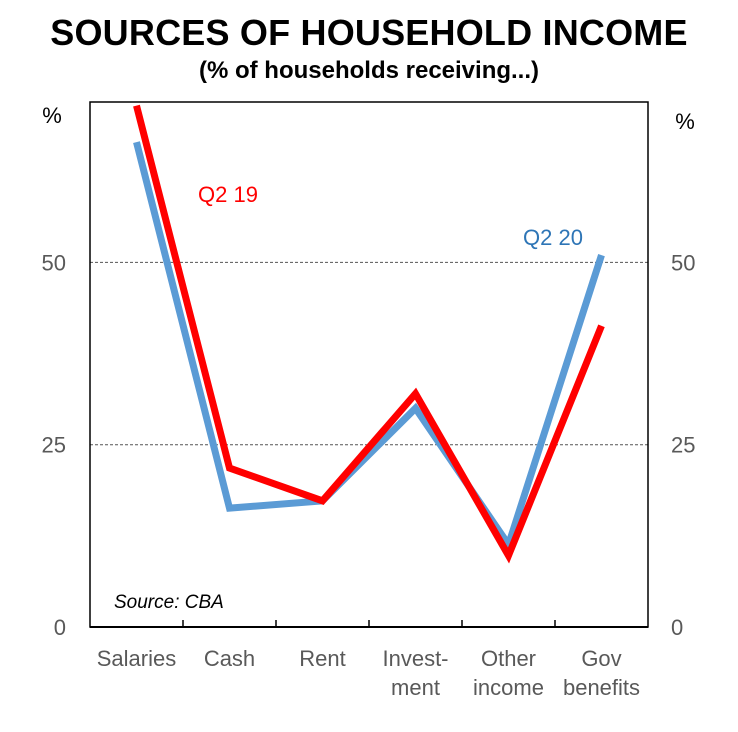 The width and height of the screenshot is (738, 732). Describe the element at coordinates (415, 658) in the screenshot. I see `x-tick-label-4-line1: Invest-` at that location.